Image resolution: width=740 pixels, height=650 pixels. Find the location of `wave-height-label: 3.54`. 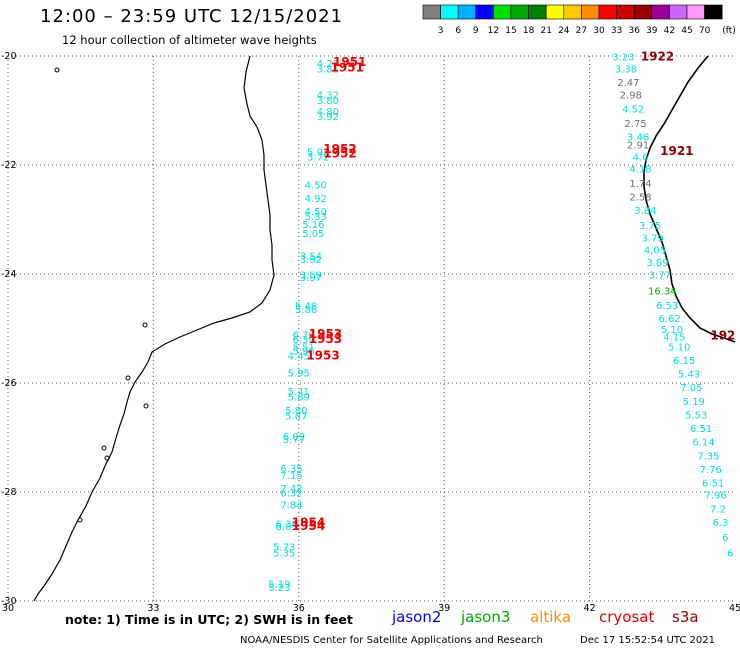

wave-height-label: 3.54 is located at coordinates (311, 256).